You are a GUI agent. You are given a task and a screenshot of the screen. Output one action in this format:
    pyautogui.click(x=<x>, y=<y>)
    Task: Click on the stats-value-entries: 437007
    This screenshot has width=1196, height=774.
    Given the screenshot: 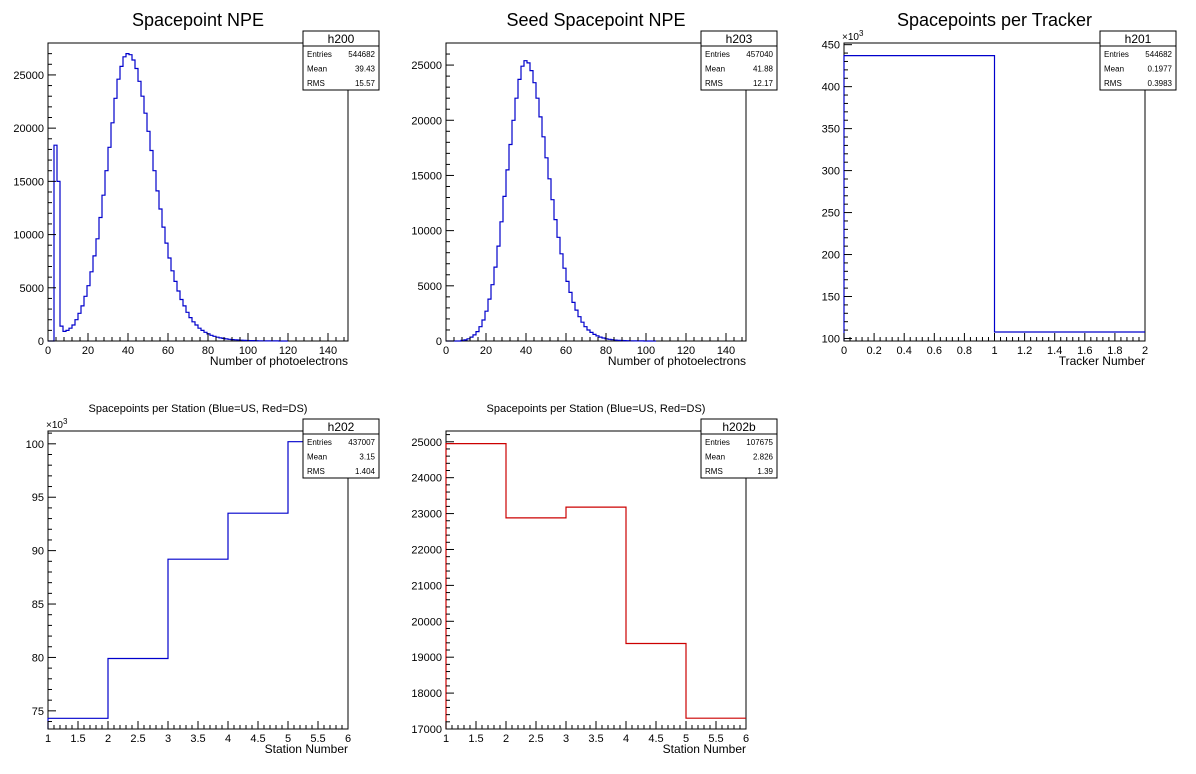 What is the action you would take?
    pyautogui.click(x=361, y=442)
    